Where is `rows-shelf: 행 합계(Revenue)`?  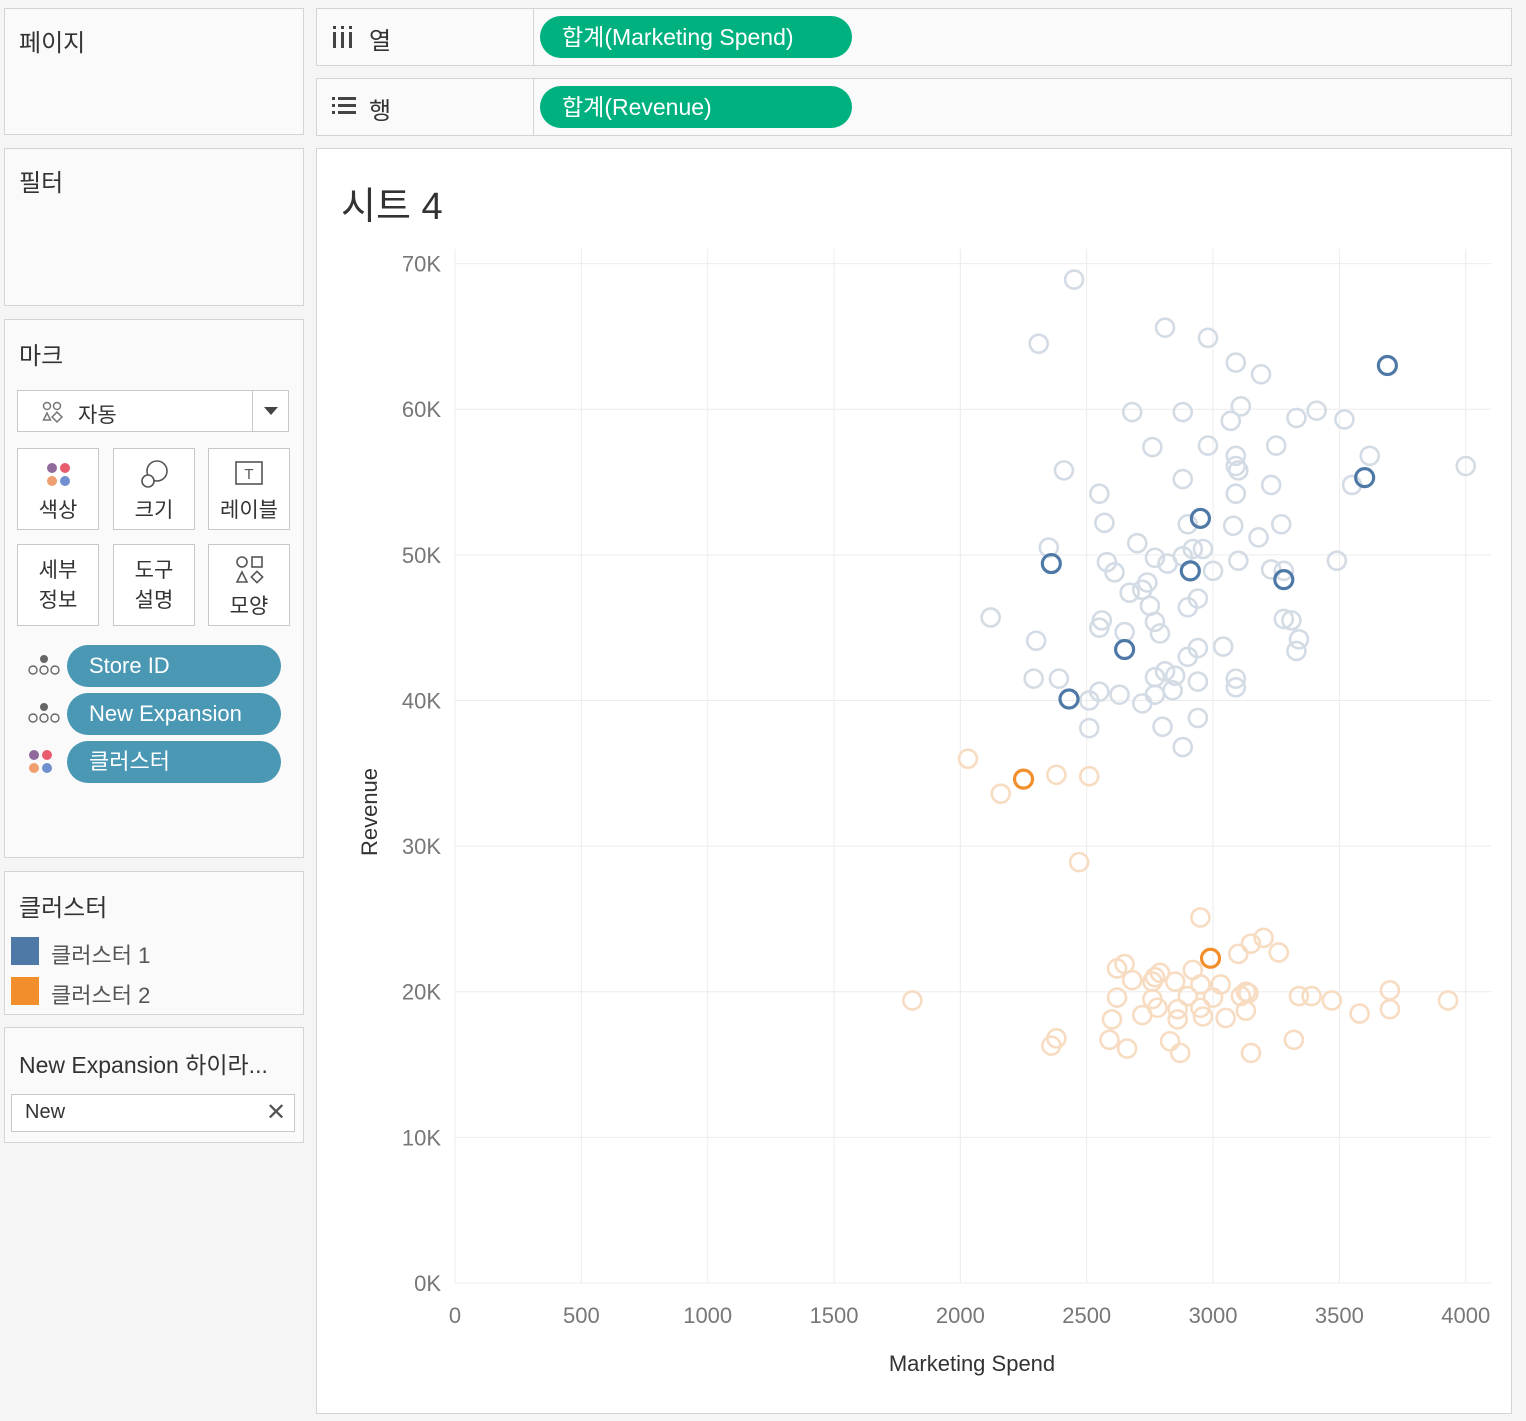
rows-shelf: 행 합계(Revenue) is located at coordinates (914, 107).